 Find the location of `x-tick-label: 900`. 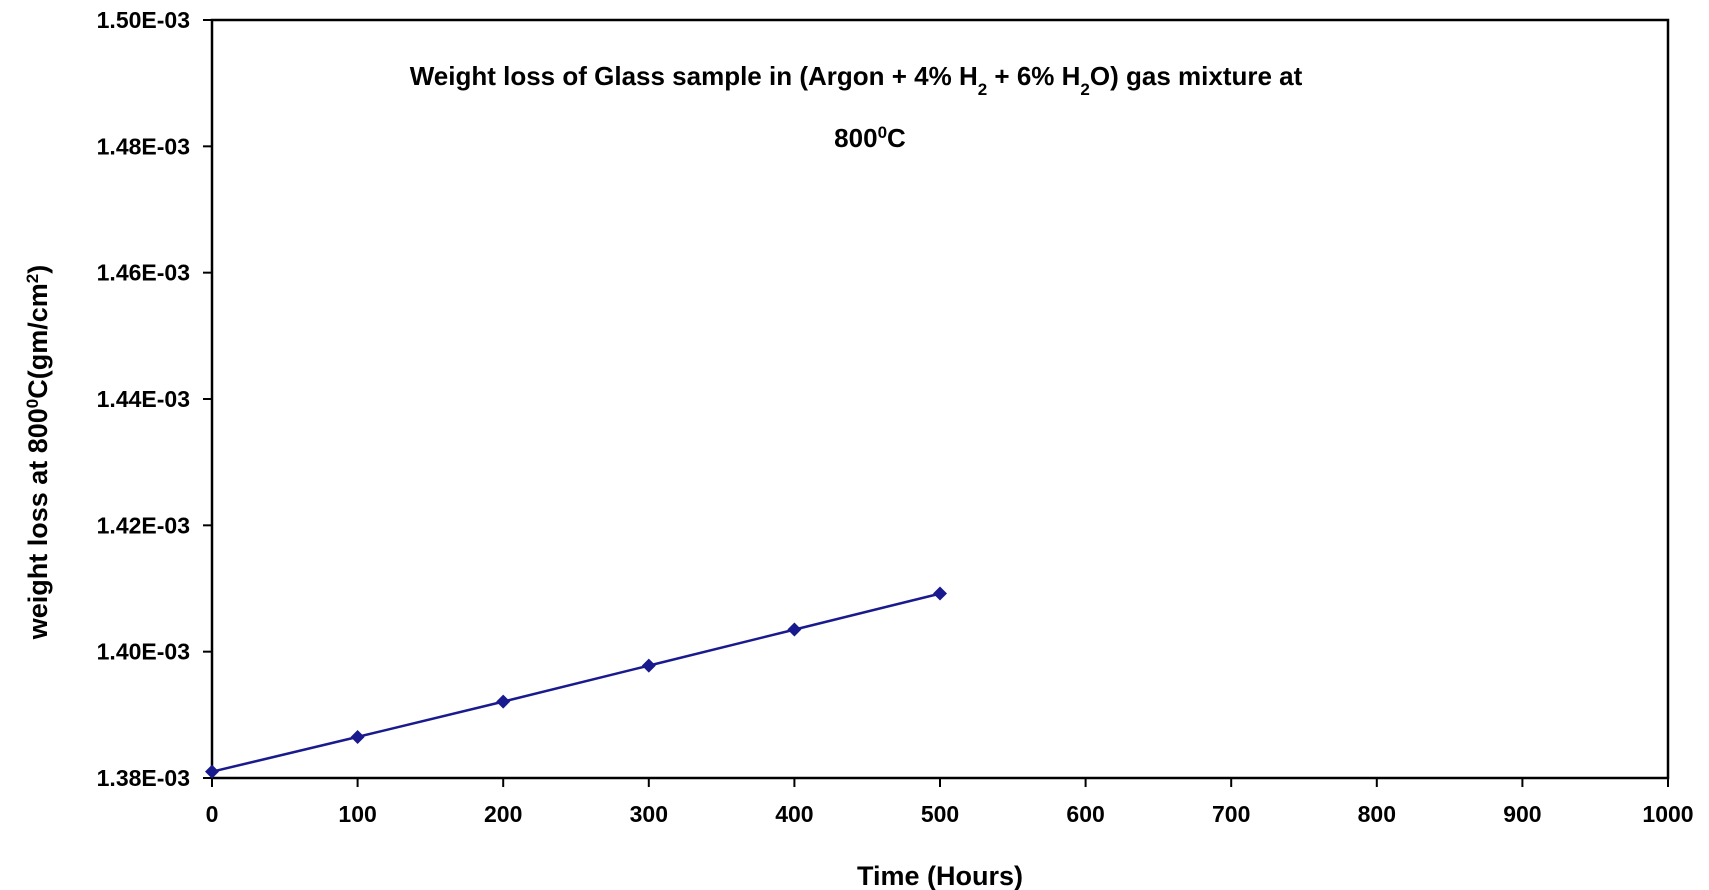

x-tick-label: 900 is located at coordinates (1522, 814).